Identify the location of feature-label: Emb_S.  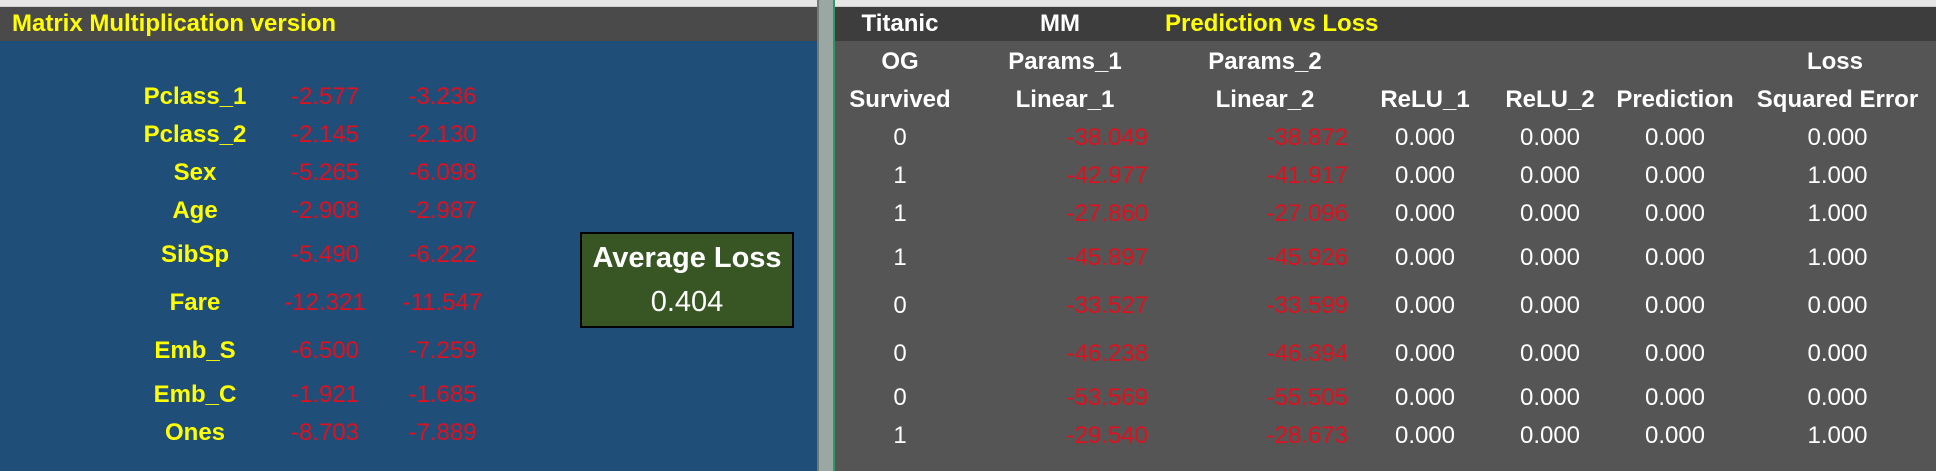
(195, 350).